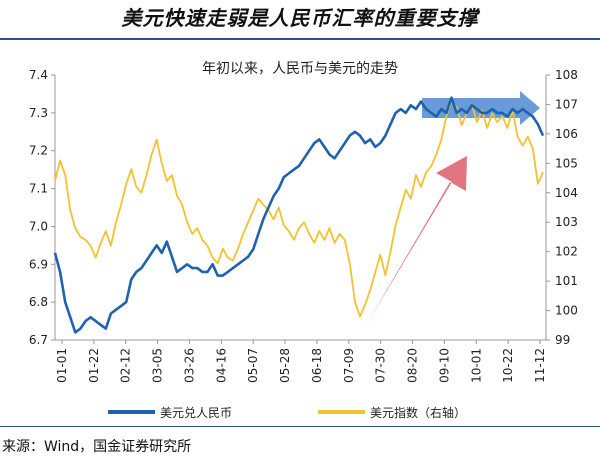 Image resolution: width=600 pixels, height=468 pixels. I want to click on left-tick-label: 7.4, so click(38, 75).